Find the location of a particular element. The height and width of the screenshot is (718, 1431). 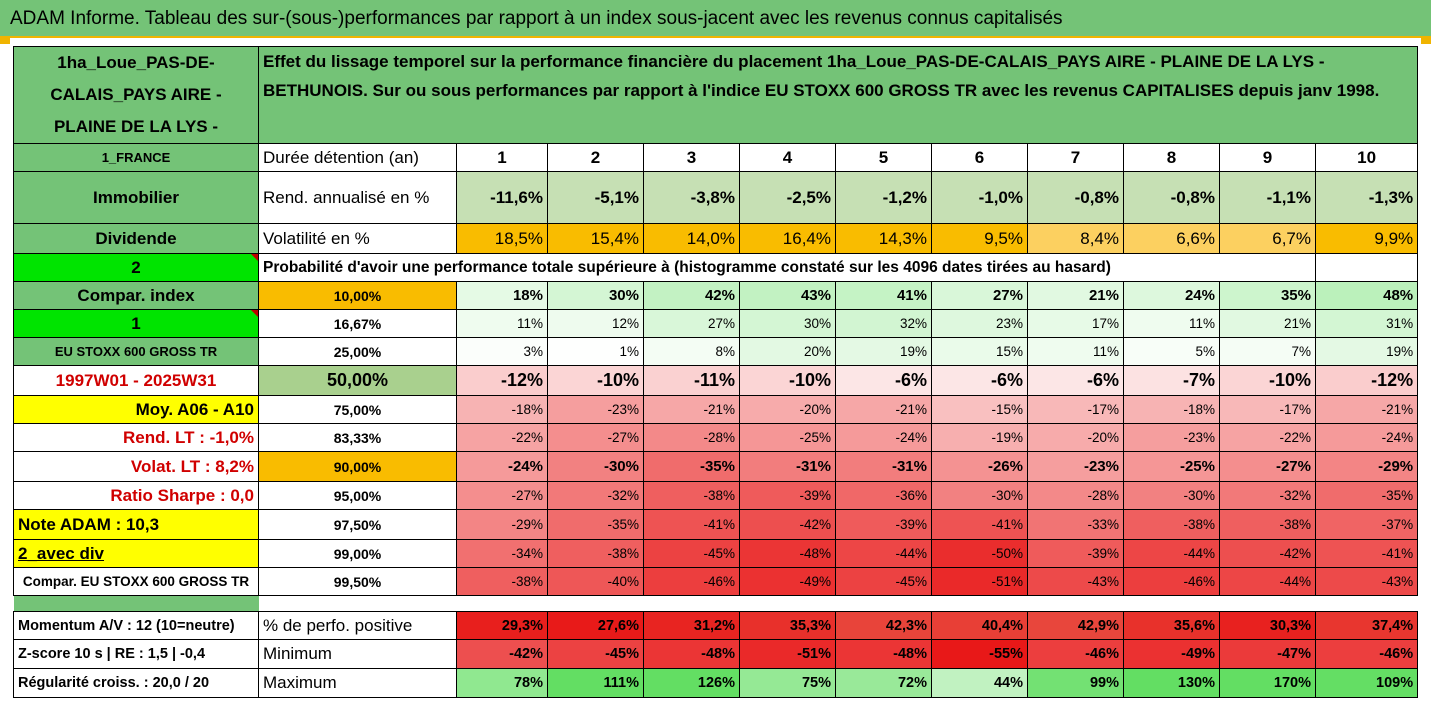

country-label: 1_FRANCE is located at coordinates (136, 157).